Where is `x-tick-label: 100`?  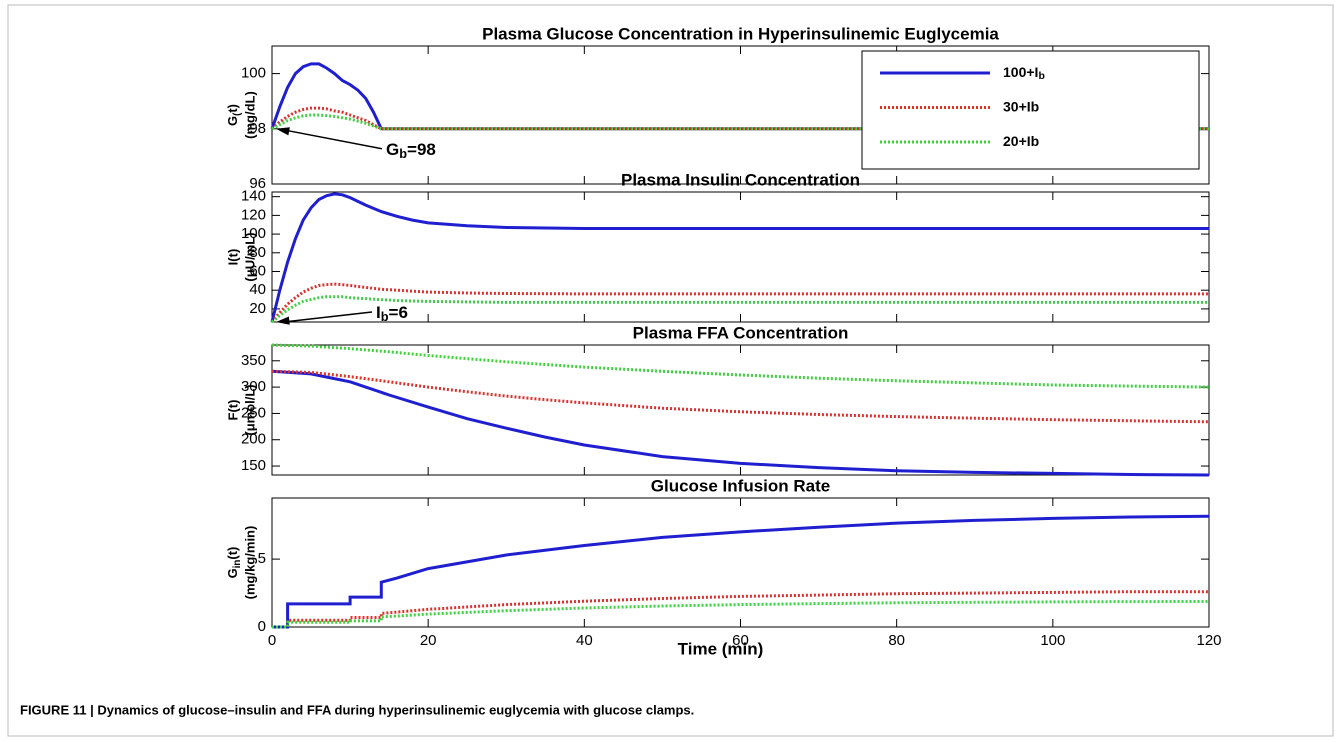 x-tick-label: 100 is located at coordinates (1052, 640).